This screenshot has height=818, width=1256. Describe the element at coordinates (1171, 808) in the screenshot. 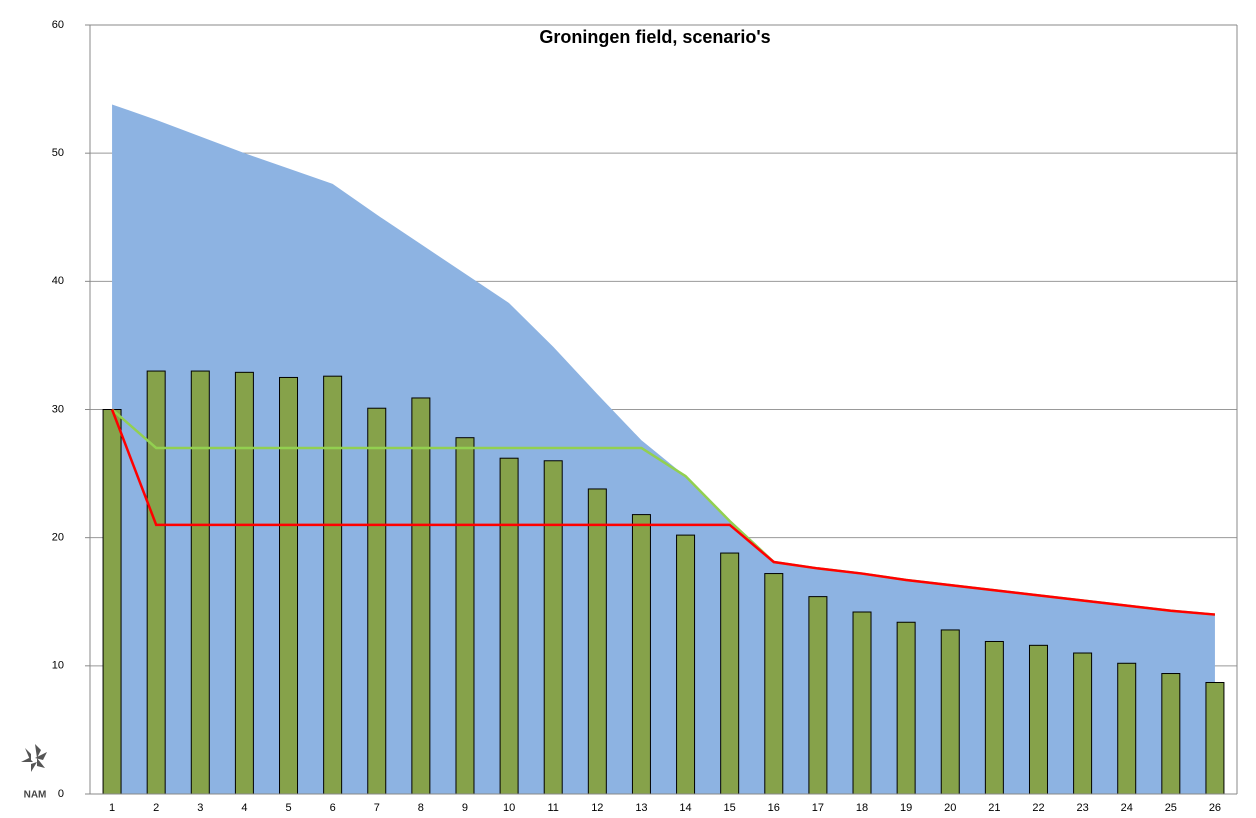

I see `x-tick-label: 25` at that location.